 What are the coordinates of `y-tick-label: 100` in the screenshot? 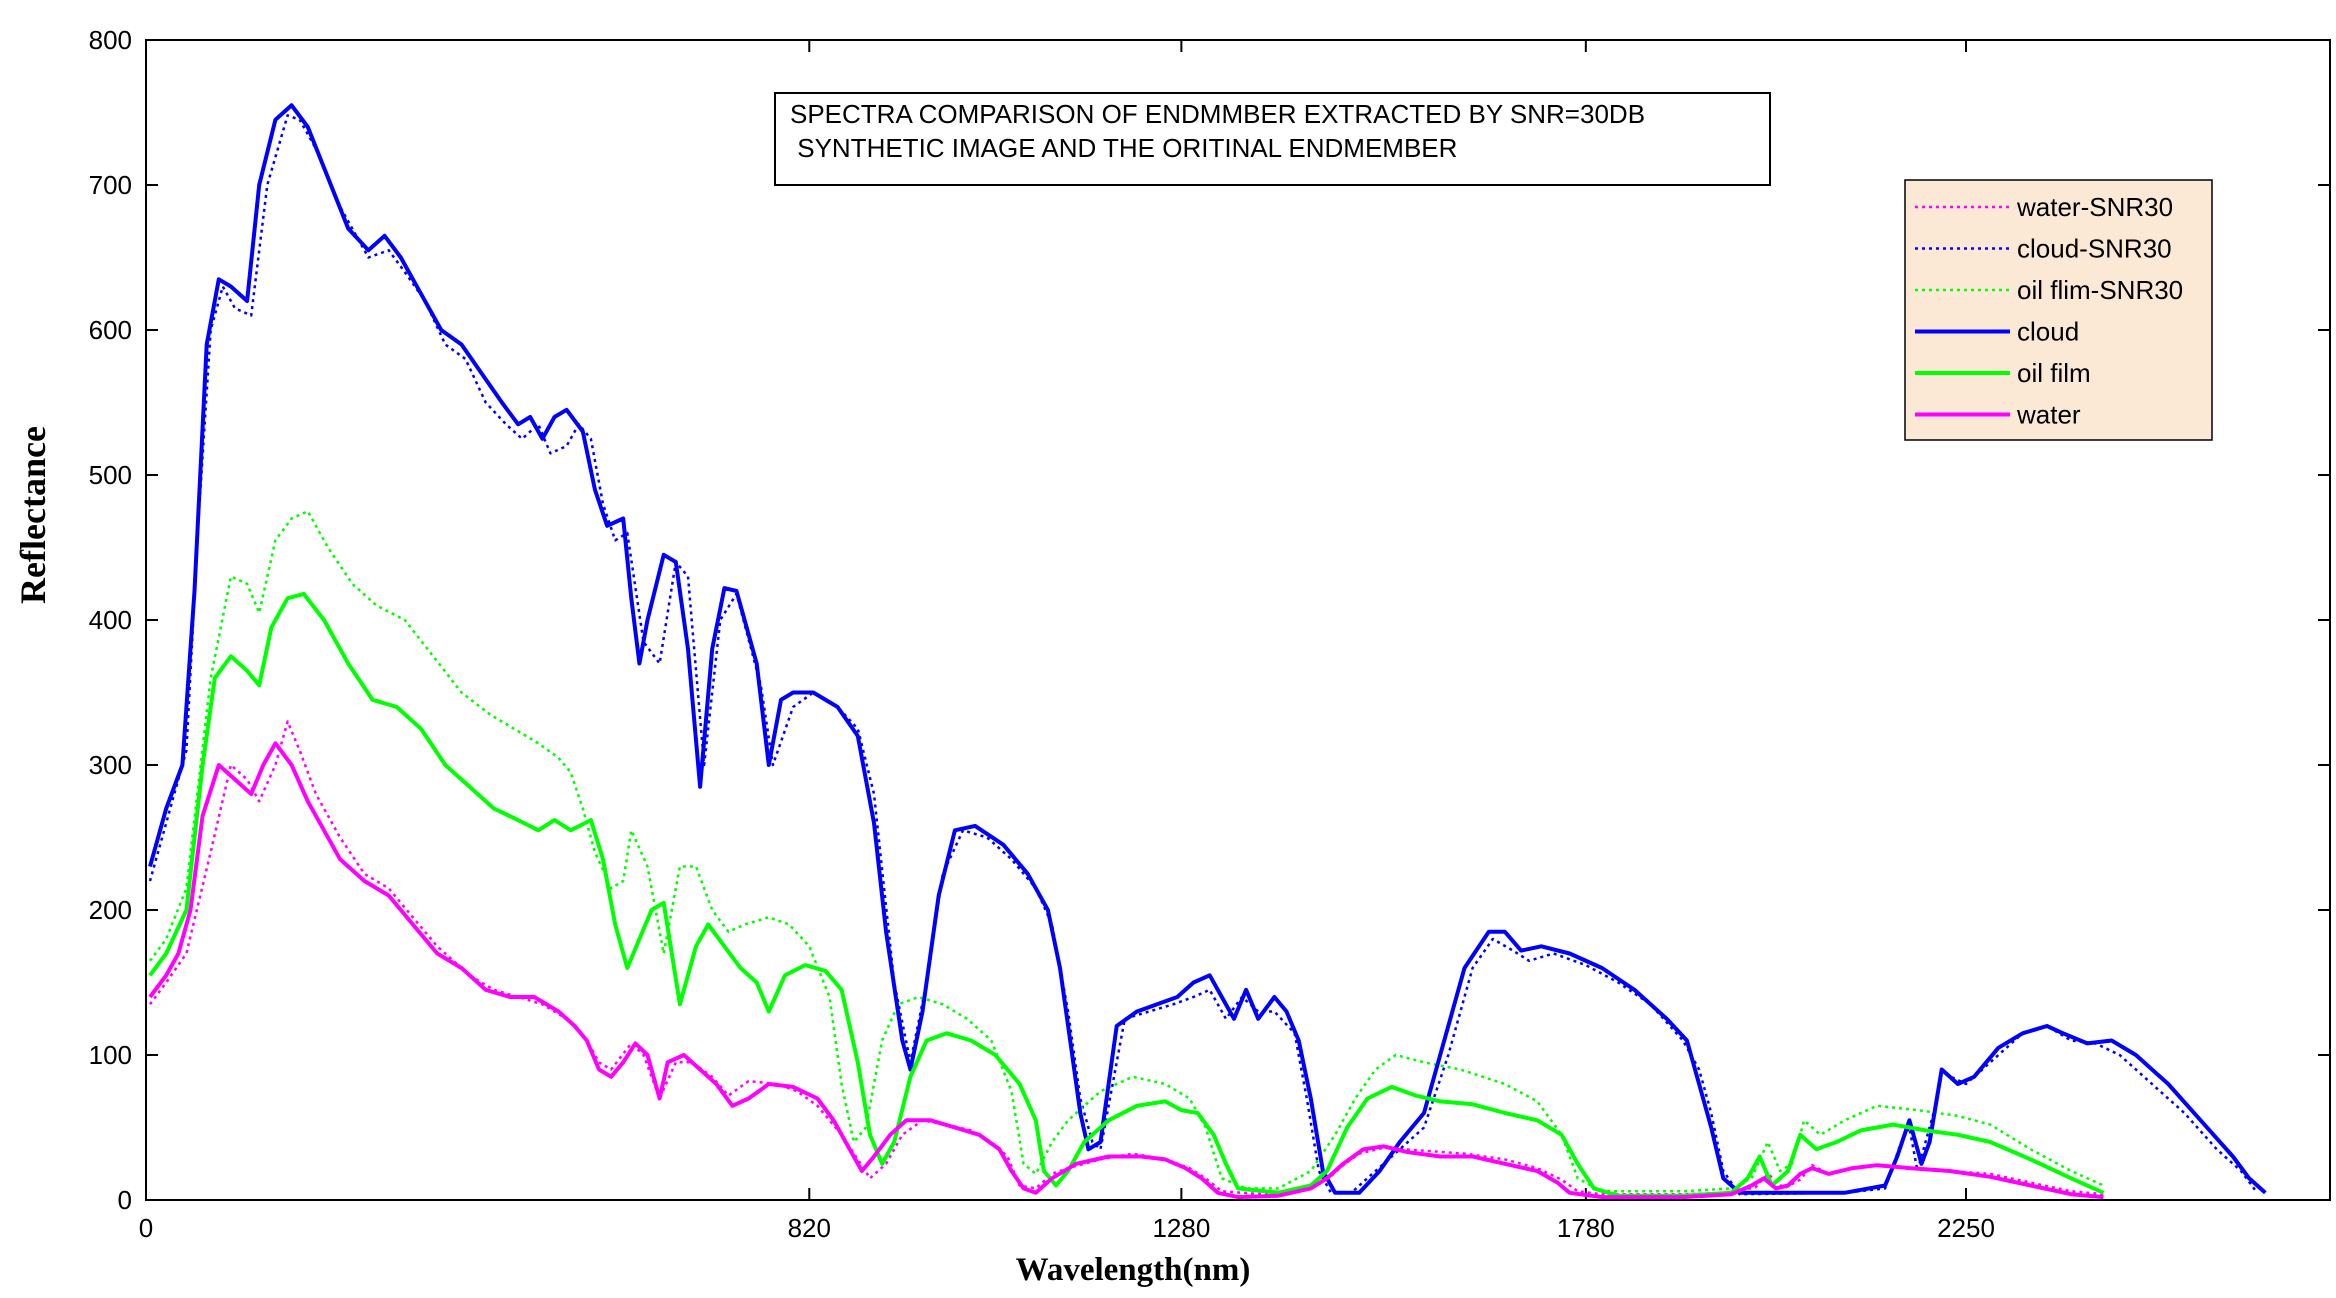 It's located at (110, 1055).